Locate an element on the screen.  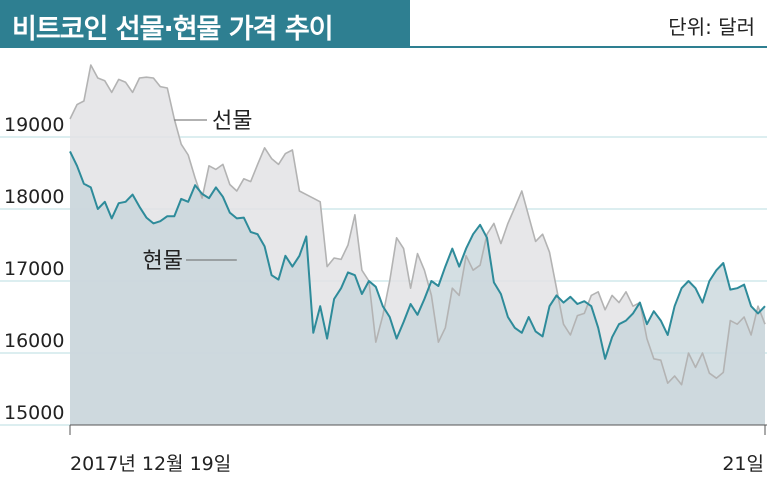
title-bar: 비트코인 선물·현물 가격 추이 is located at coordinates (205, 23).